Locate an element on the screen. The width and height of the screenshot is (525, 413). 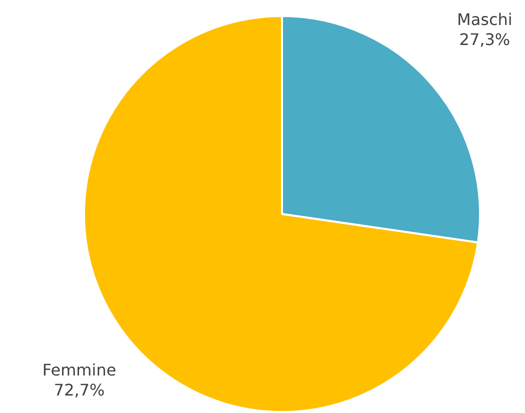
data-label: 27,3% is located at coordinates (484, 39).